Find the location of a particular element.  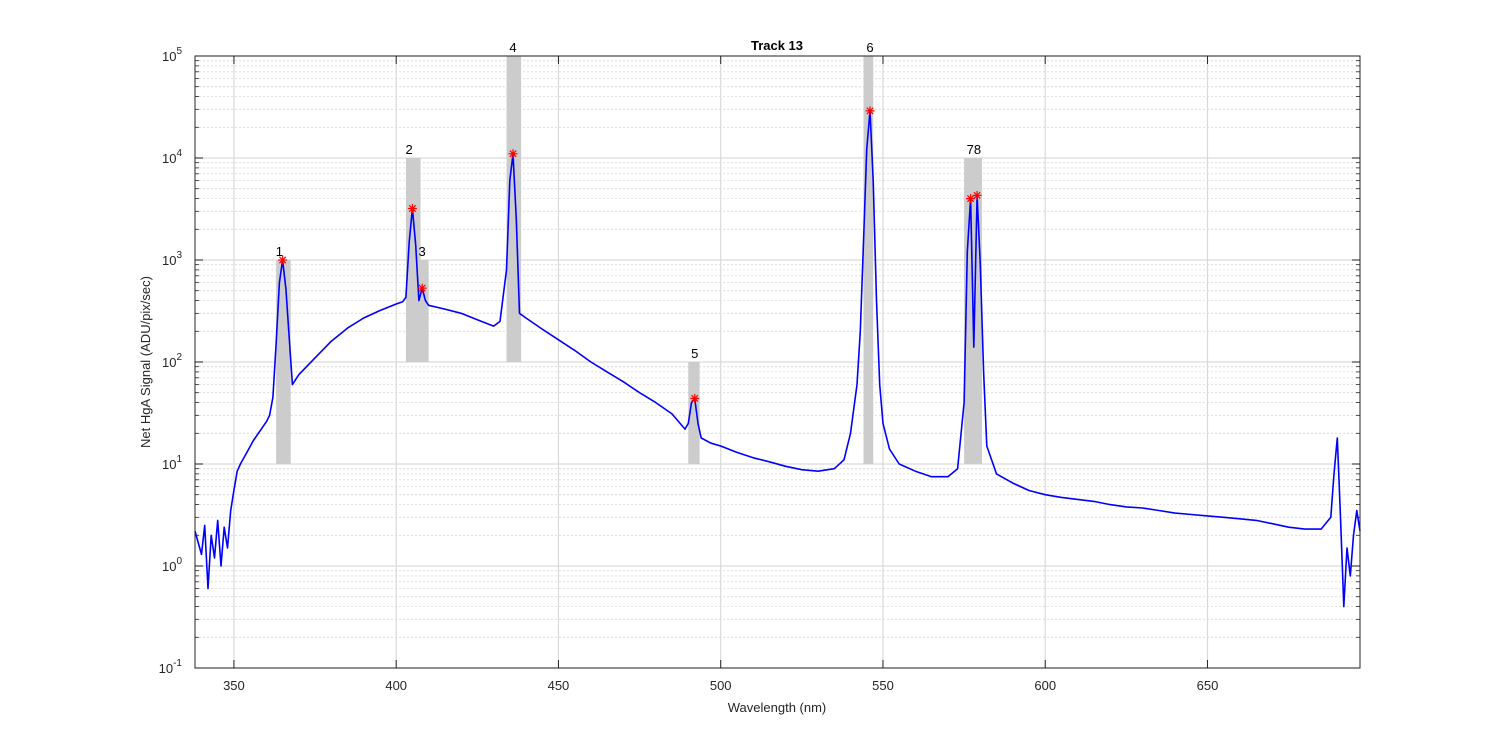

y-tick-exponent: 5 is located at coordinates (179, 51).